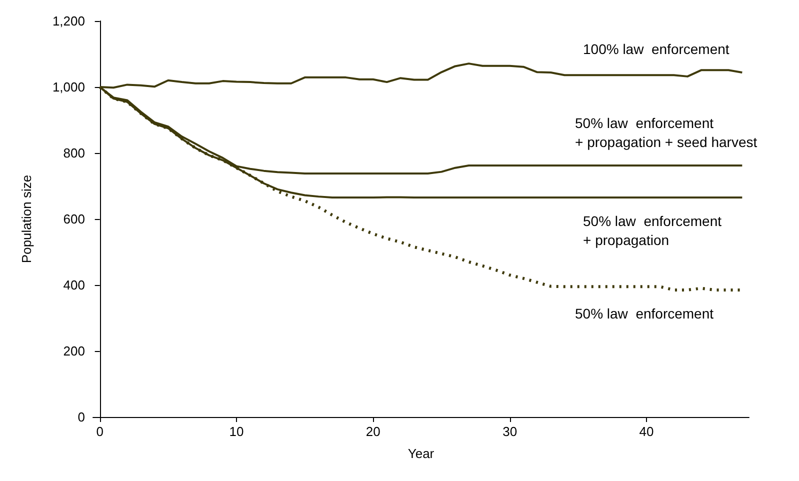 This screenshot has height=481, width=799. I want to click on y-tick-label: 200, so click(74, 351).